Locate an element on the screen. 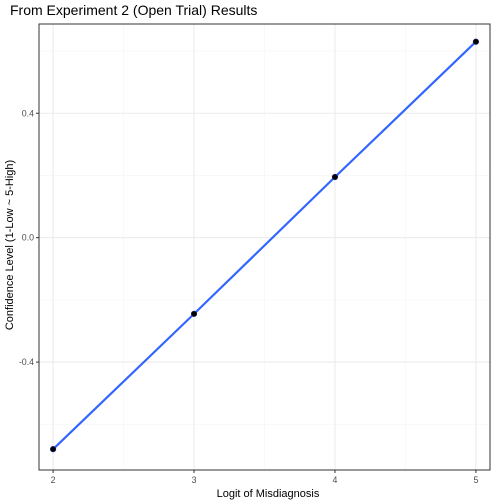 Image resolution: width=504 pixels, height=504 pixels. y-tick-label: -0.4 is located at coordinates (26, 362).